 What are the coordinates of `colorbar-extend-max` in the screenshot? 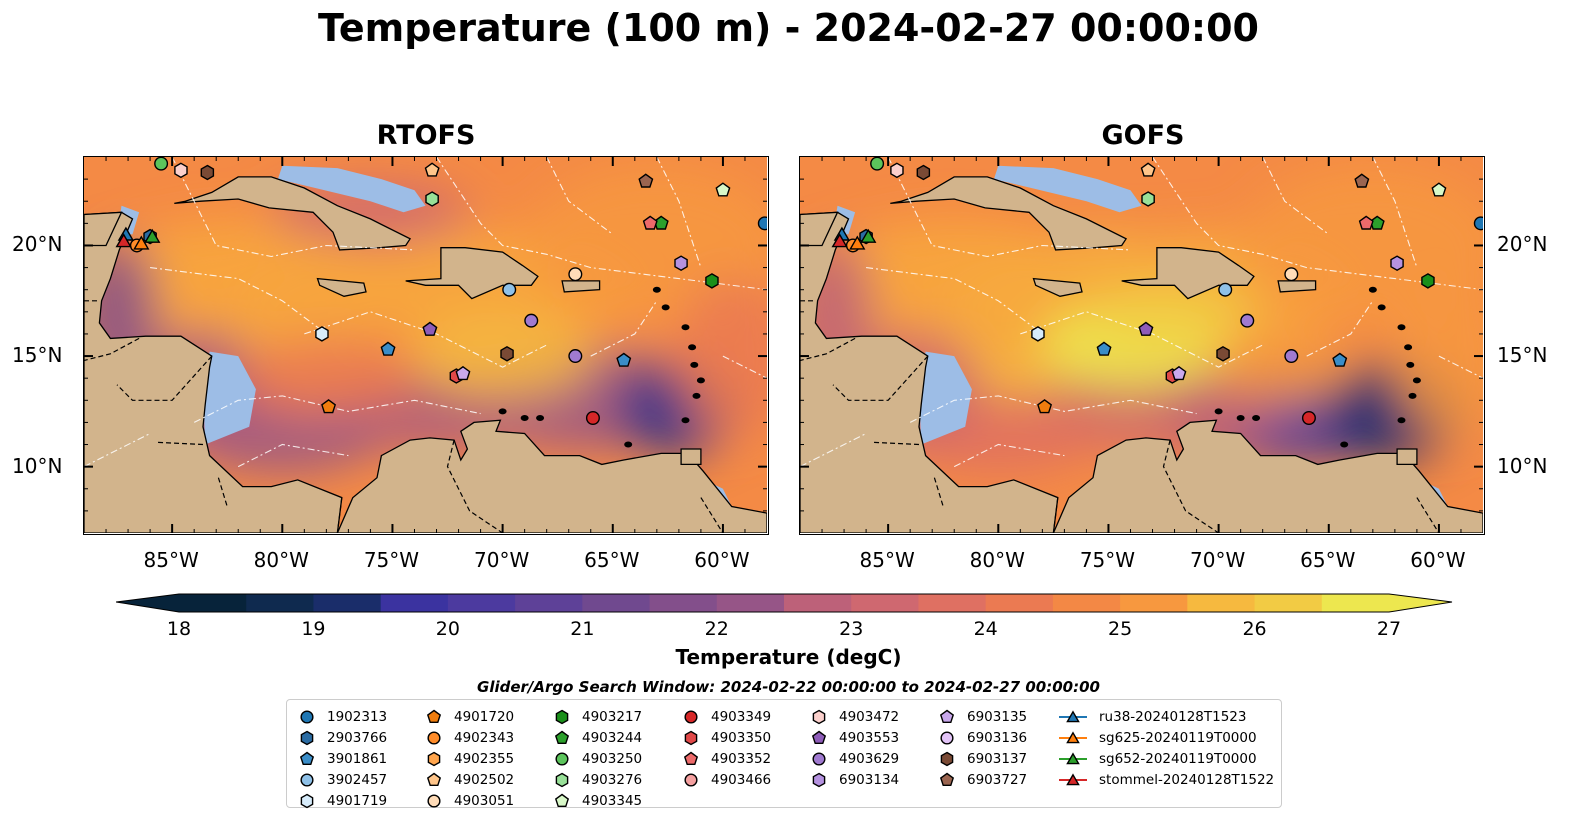 It's located at (1420, 603).